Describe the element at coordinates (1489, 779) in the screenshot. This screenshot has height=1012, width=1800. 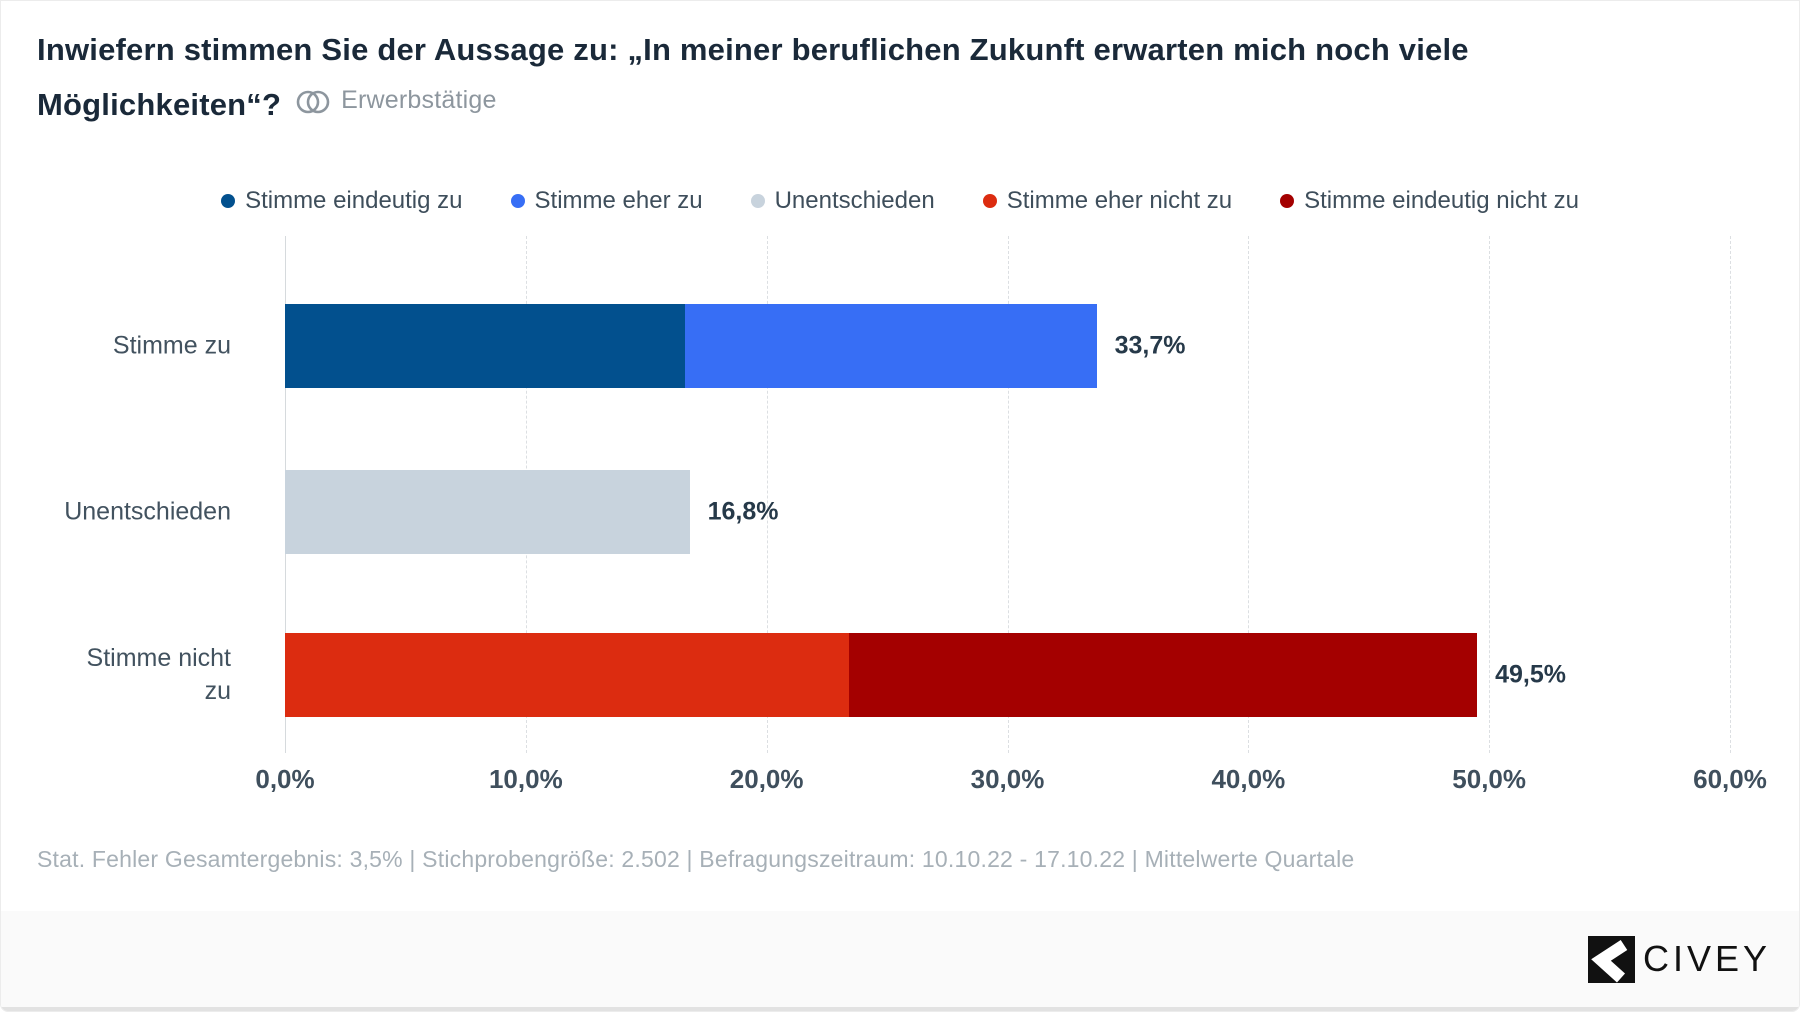
I see `x-tick-50: 50,0%` at that location.